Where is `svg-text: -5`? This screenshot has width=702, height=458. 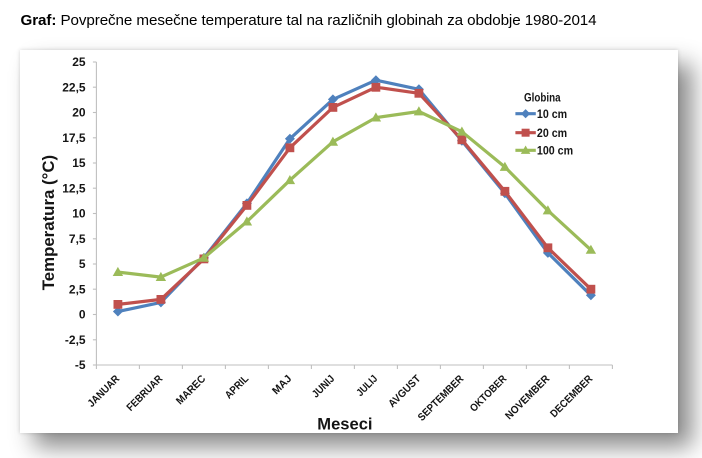 svg-text: -5 is located at coordinates (80, 365).